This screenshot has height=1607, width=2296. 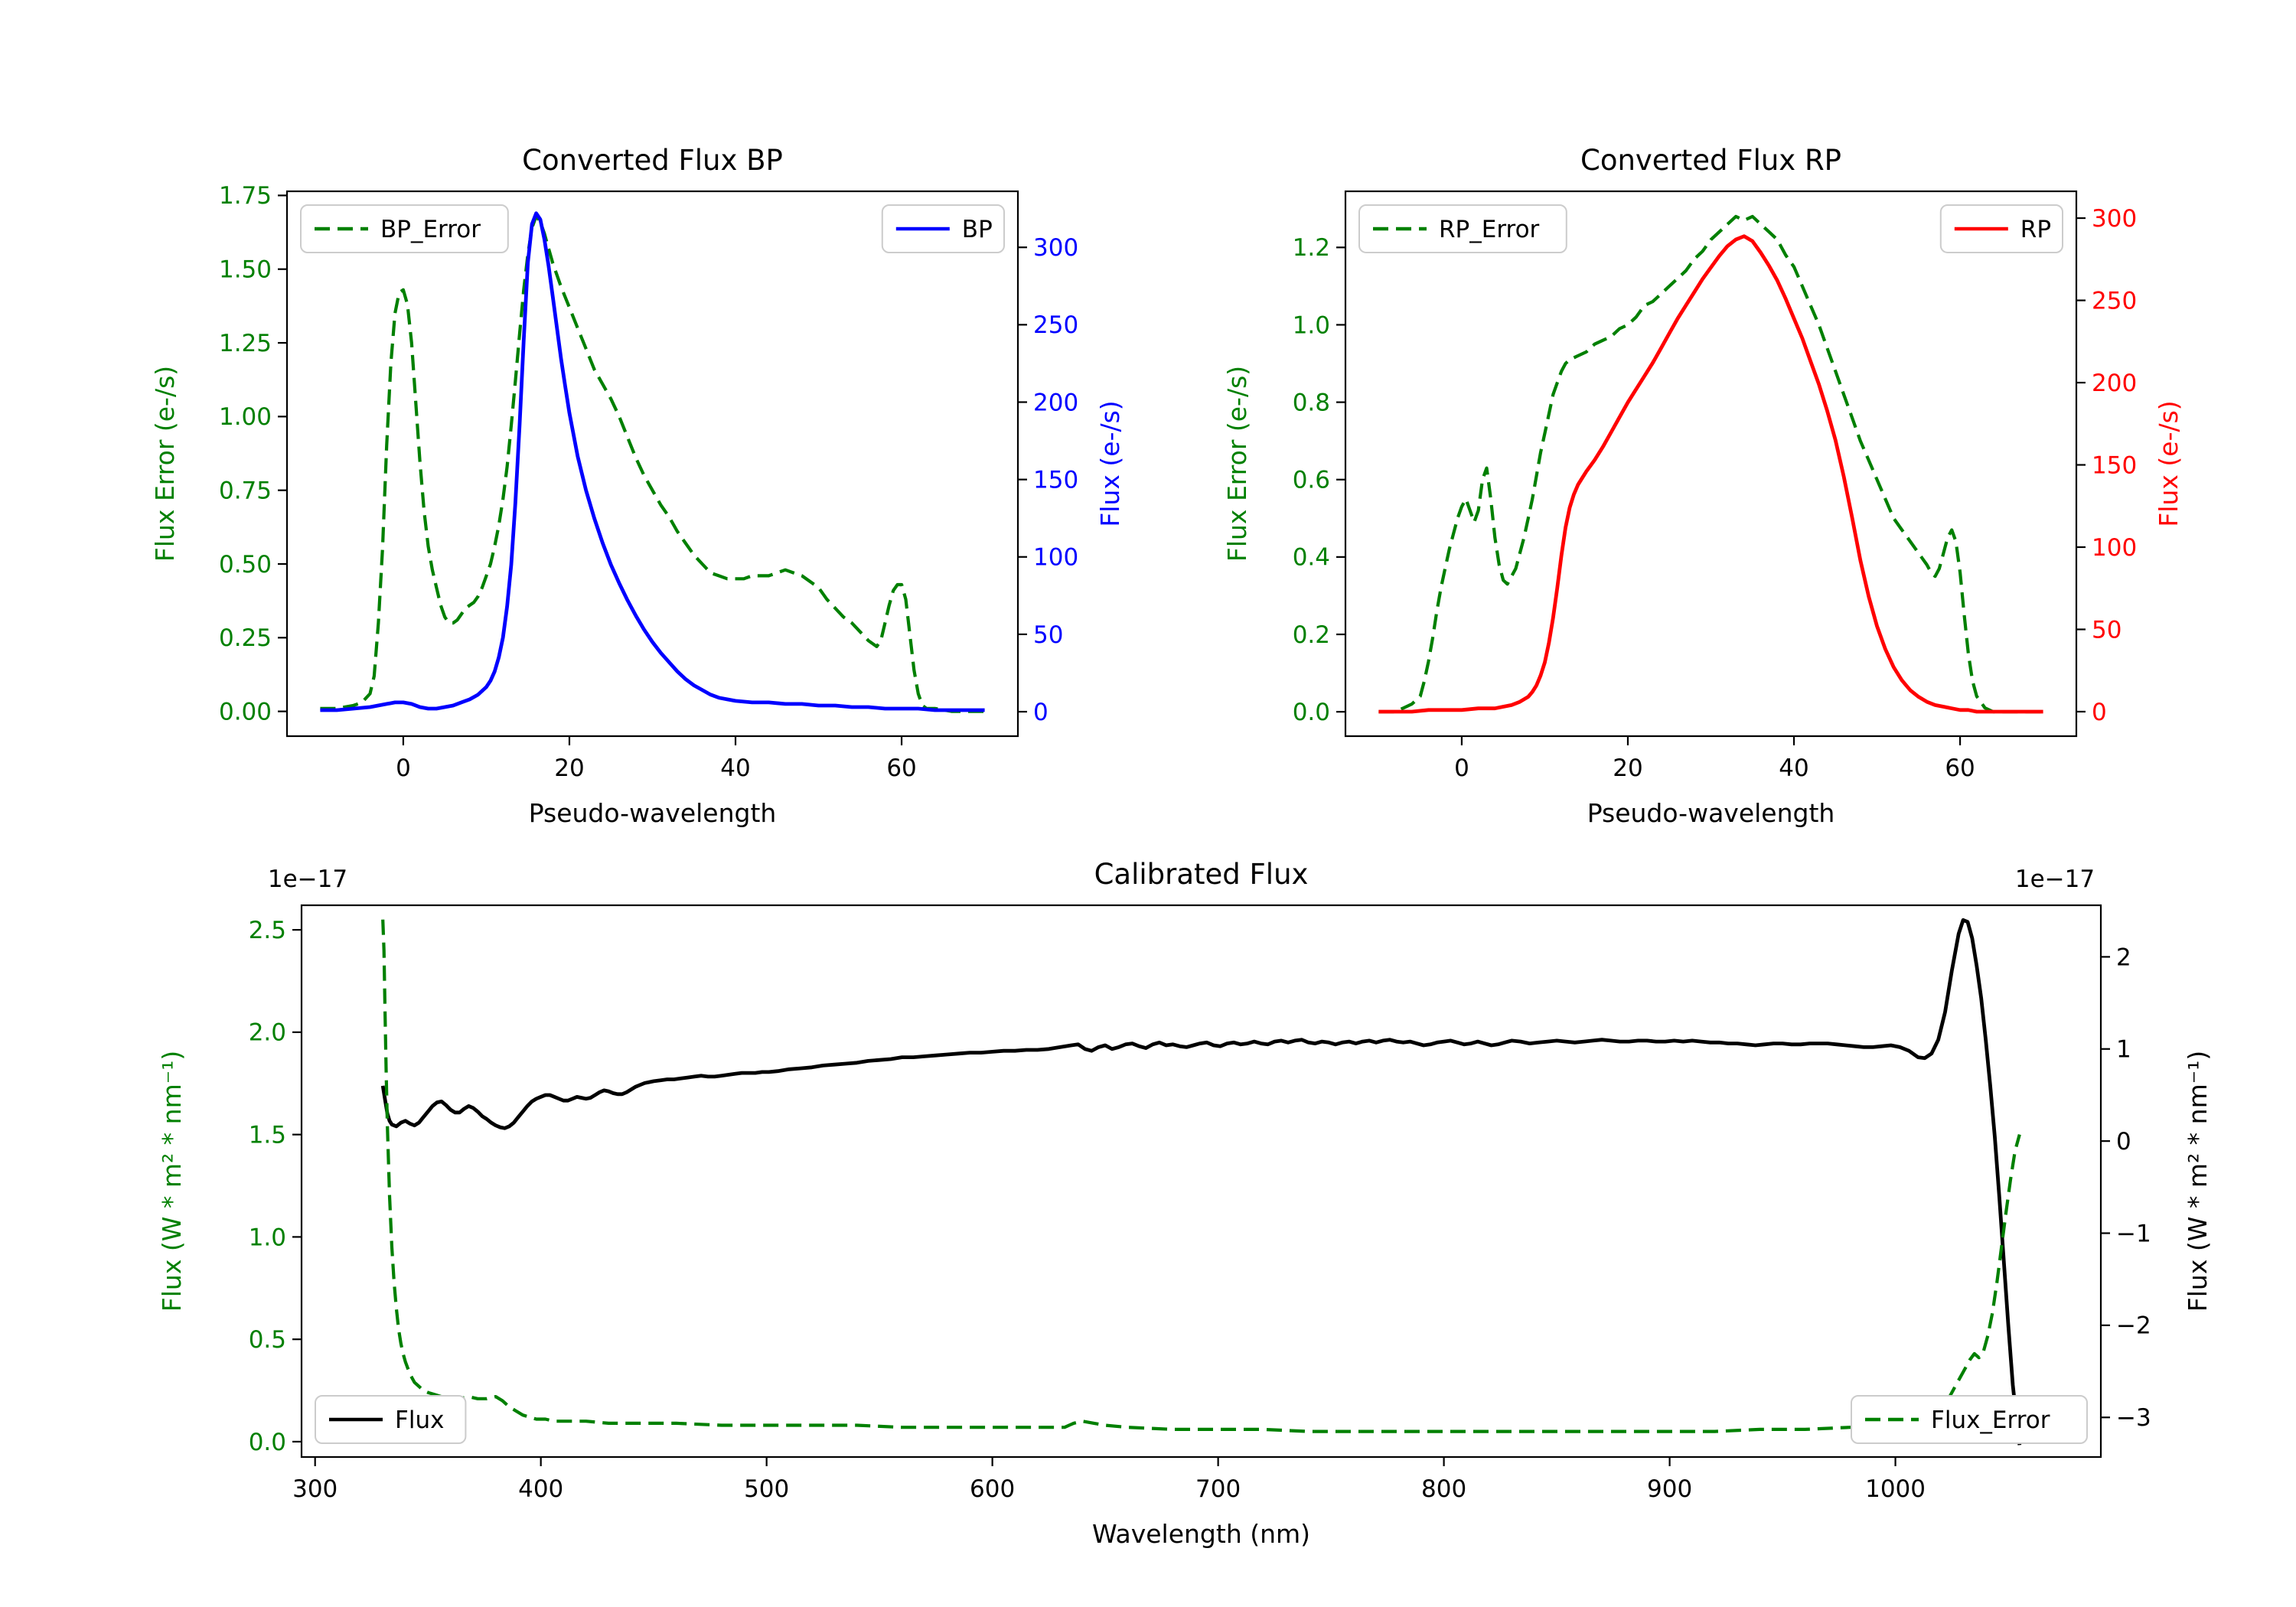 What do you see at coordinates (1311, 248) in the screenshot?
I see `y-tick-label-left: 1.2` at bounding box center [1311, 248].